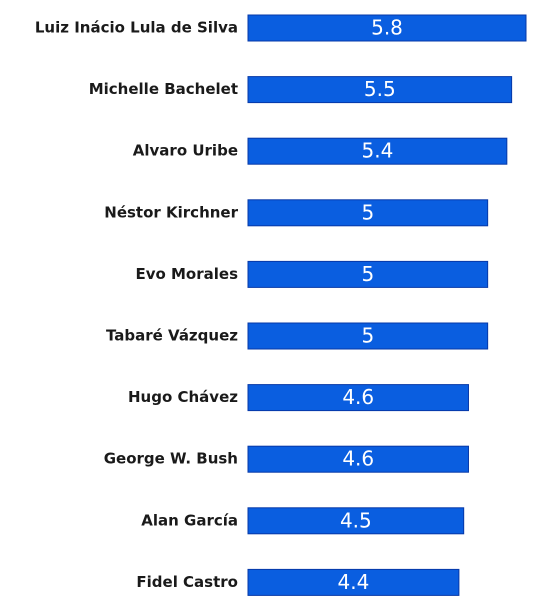  Describe the element at coordinates (172, 336) in the screenshot. I see `category-label: Tabaré Vázquez` at that location.